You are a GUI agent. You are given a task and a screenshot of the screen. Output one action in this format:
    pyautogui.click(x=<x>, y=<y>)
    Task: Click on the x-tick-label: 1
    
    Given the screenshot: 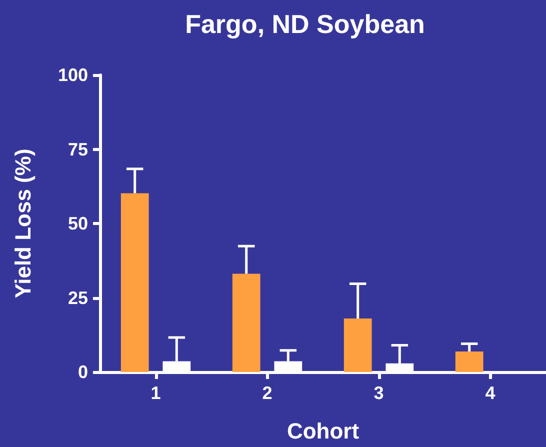 What is the action you would take?
    pyautogui.click(x=155, y=393)
    